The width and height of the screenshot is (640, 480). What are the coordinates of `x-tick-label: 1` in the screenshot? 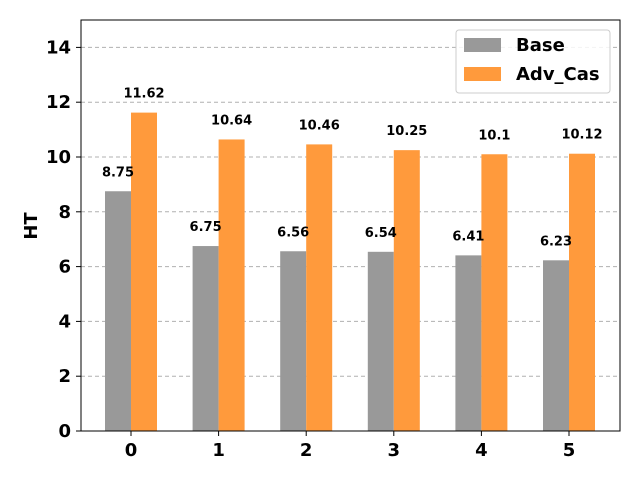 It's located at (218, 450).